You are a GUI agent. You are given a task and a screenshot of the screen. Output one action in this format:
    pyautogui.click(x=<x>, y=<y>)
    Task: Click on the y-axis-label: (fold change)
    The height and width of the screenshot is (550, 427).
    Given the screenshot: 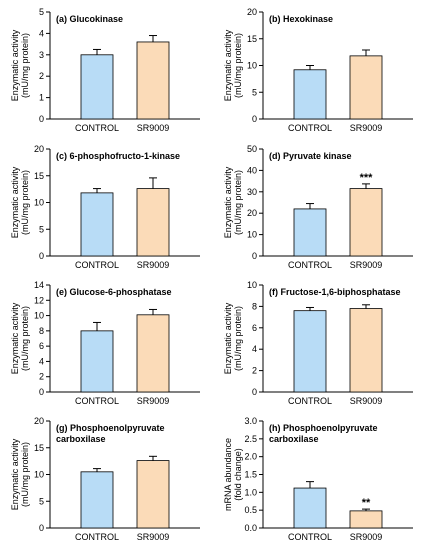 What is the action you would take?
    pyautogui.click(x=238, y=474)
    